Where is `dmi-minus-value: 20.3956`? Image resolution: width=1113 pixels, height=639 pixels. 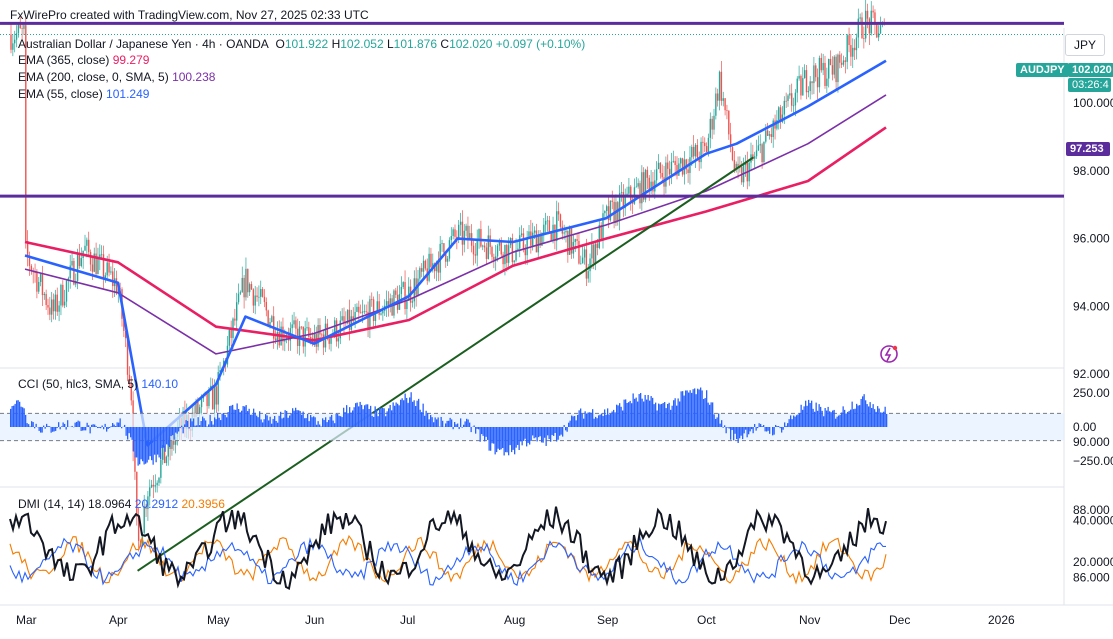 dmi-minus-value: 20.3956 is located at coordinates (203, 504).